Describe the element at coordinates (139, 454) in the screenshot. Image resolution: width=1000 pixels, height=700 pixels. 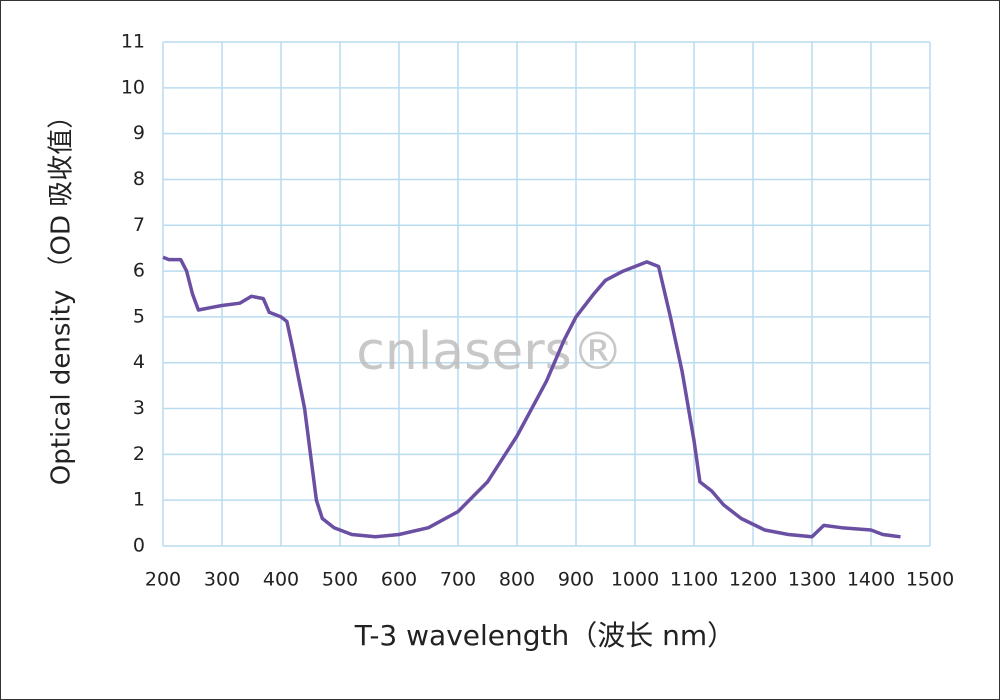
I see `y-tick-label: 2` at that location.